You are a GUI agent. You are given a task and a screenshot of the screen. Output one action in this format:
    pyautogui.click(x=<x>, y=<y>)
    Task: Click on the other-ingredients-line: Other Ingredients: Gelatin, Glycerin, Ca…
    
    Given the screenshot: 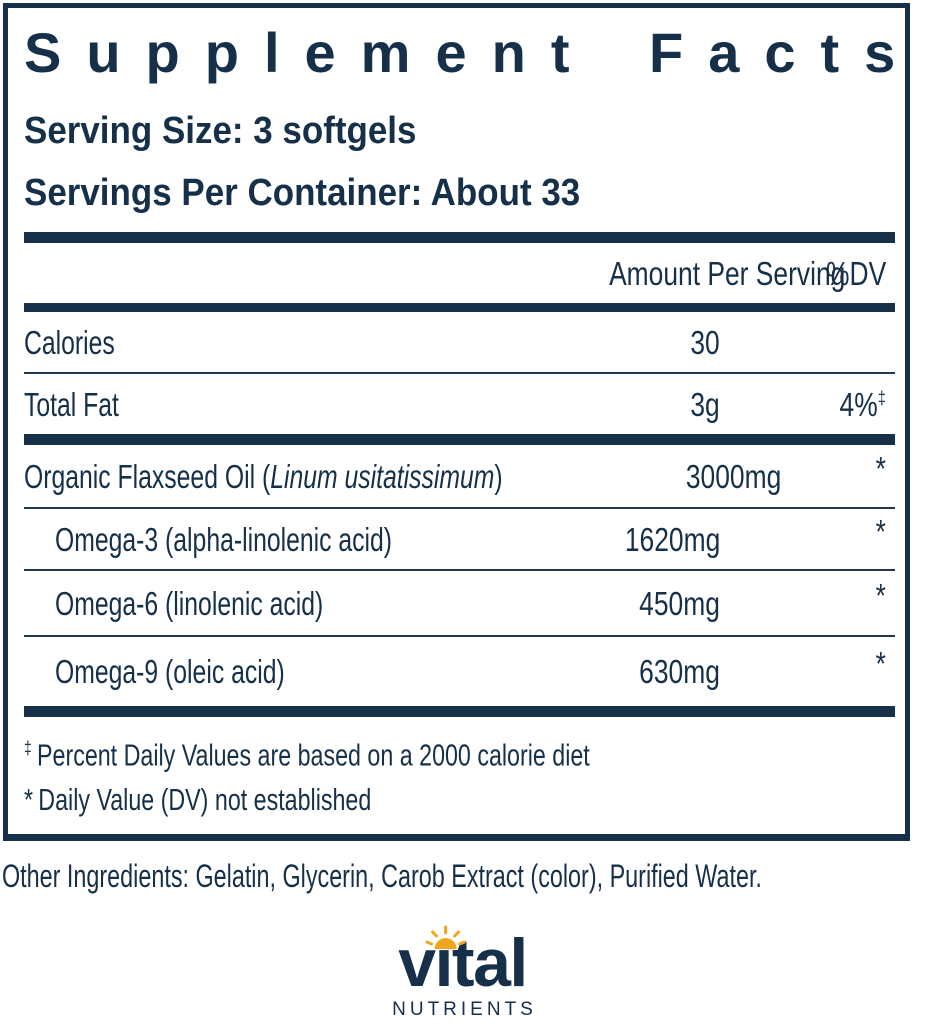 What is the action you would take?
    pyautogui.click(x=382, y=876)
    